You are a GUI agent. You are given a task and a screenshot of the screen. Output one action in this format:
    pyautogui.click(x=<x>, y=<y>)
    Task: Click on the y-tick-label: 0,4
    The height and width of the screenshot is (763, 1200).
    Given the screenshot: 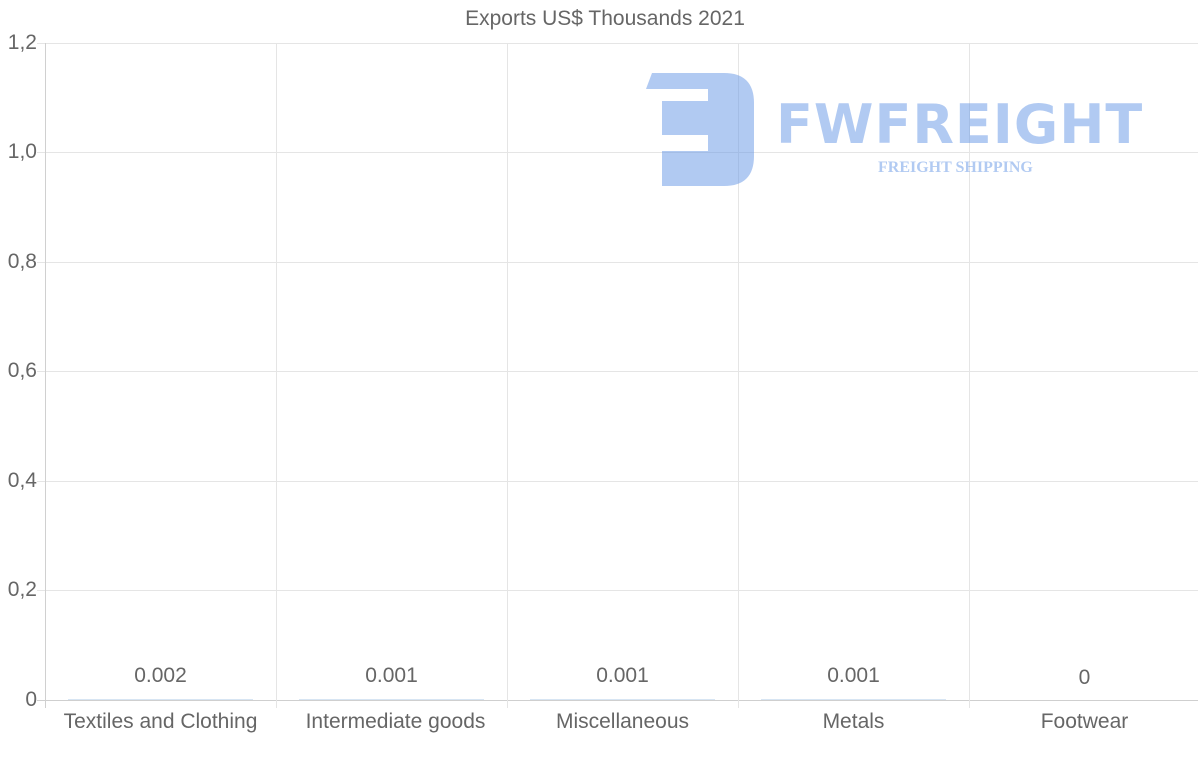 What is the action you would take?
    pyautogui.click(x=22, y=480)
    